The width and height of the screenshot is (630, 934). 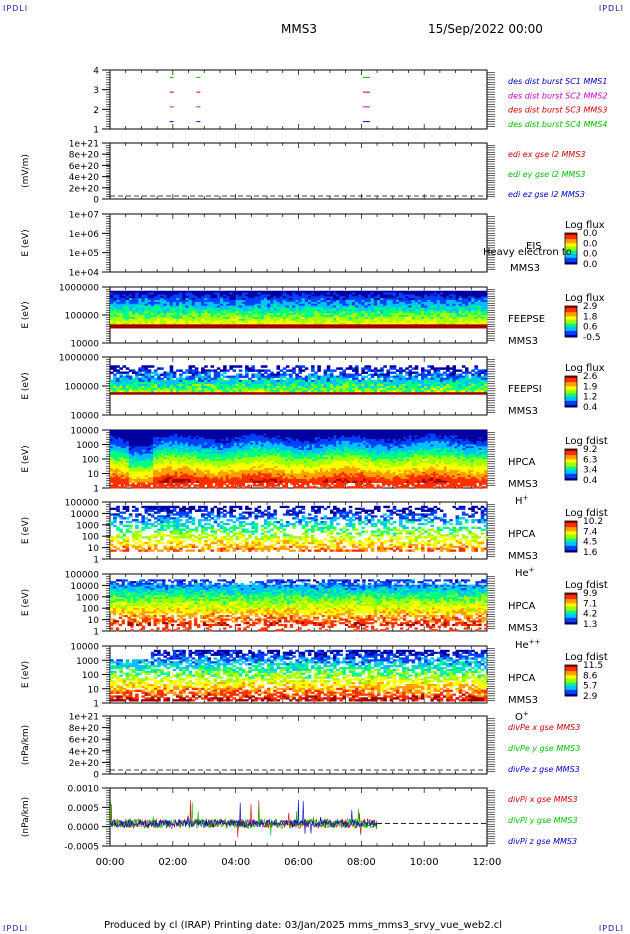 What do you see at coordinates (522, 500) in the screenshot?
I see `species-label: H+` at bounding box center [522, 500].